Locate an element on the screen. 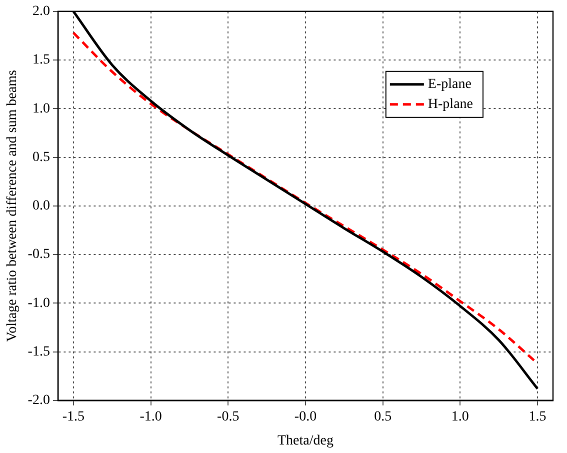 This screenshot has width=567, height=453. y-tick-label: 2.0 is located at coordinates (41, 12).